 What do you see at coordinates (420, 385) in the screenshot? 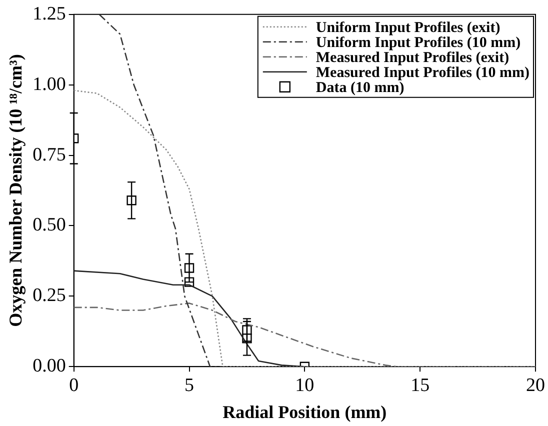
I see `x-tick-label: 15` at bounding box center [420, 385].